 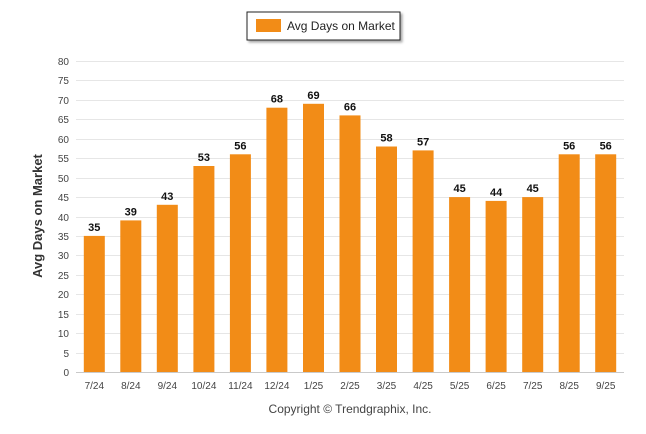 What do you see at coordinates (496, 193) in the screenshot?
I see `data-label: 44` at bounding box center [496, 193].